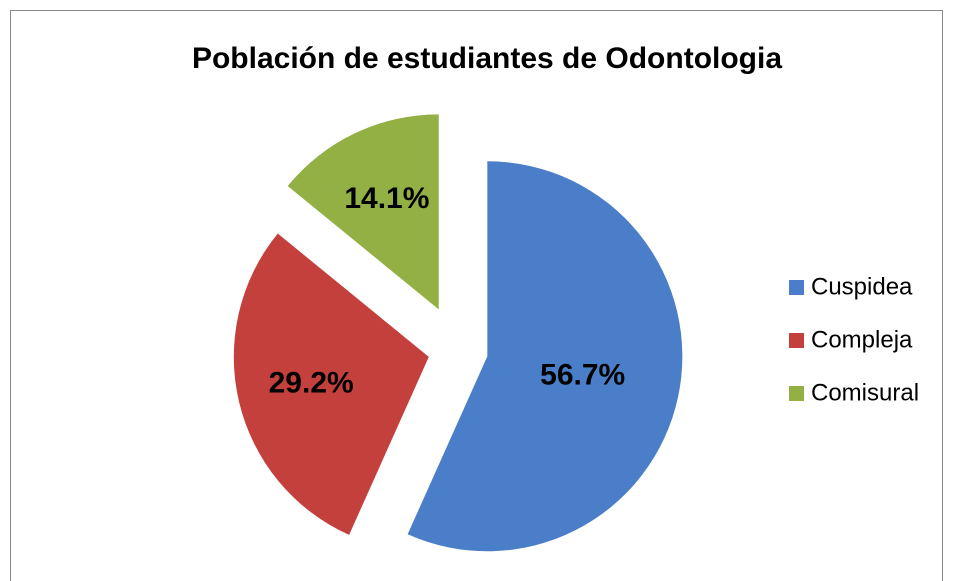 This screenshot has height=581, width=953. I want to click on data-label: 14.1%, so click(386, 198).